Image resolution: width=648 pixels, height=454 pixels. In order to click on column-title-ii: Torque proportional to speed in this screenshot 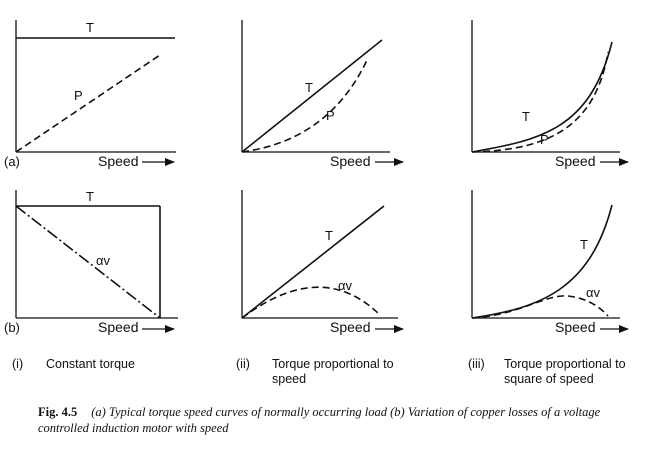, I will do `click(333, 371)`.